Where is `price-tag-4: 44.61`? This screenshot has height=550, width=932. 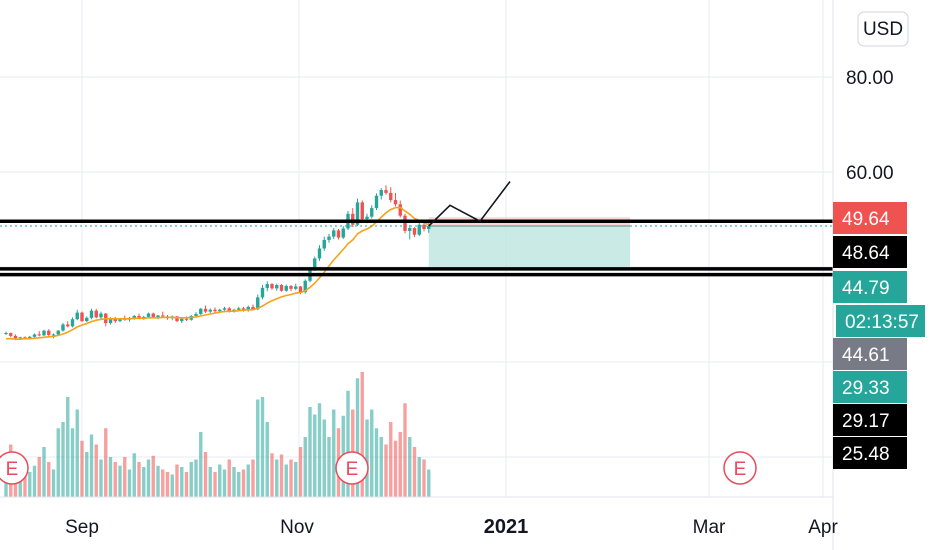
price-tag-4: 44.61 is located at coordinates (870, 354).